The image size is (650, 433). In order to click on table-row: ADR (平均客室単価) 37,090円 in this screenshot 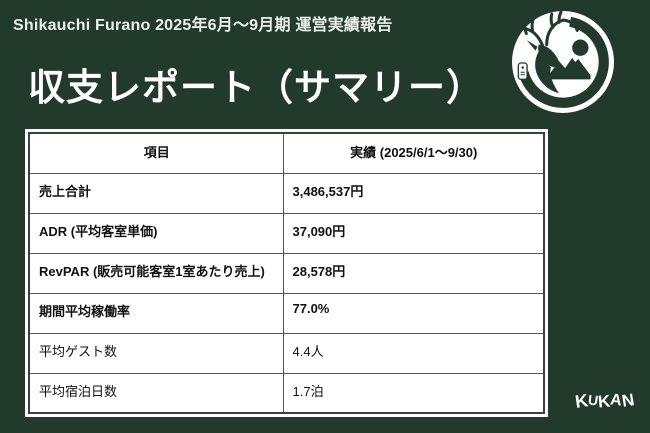, I will do `click(286, 233)`.